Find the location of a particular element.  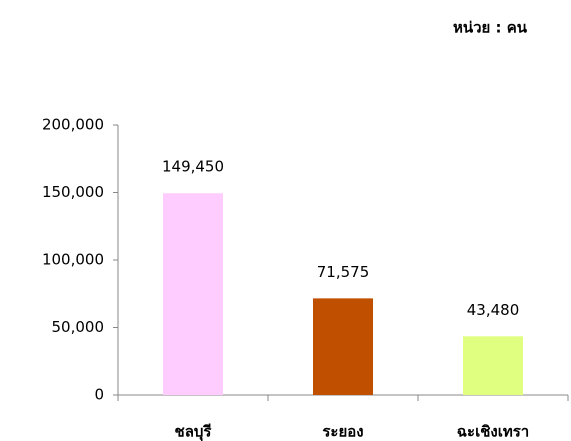

y-tick-label: 0 is located at coordinates (99, 395).